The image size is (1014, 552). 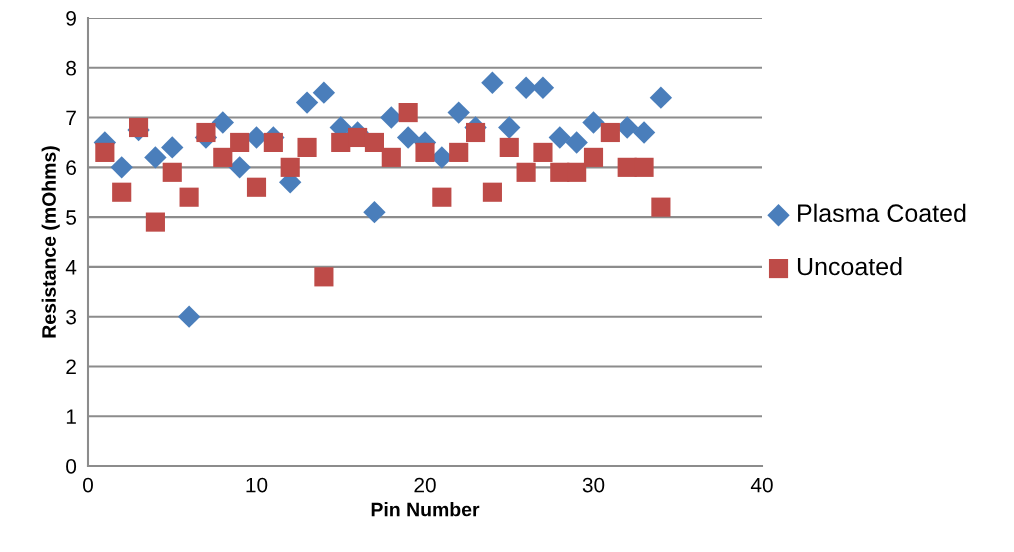 I want to click on x-axis-title: Pin Number, so click(x=425, y=509).